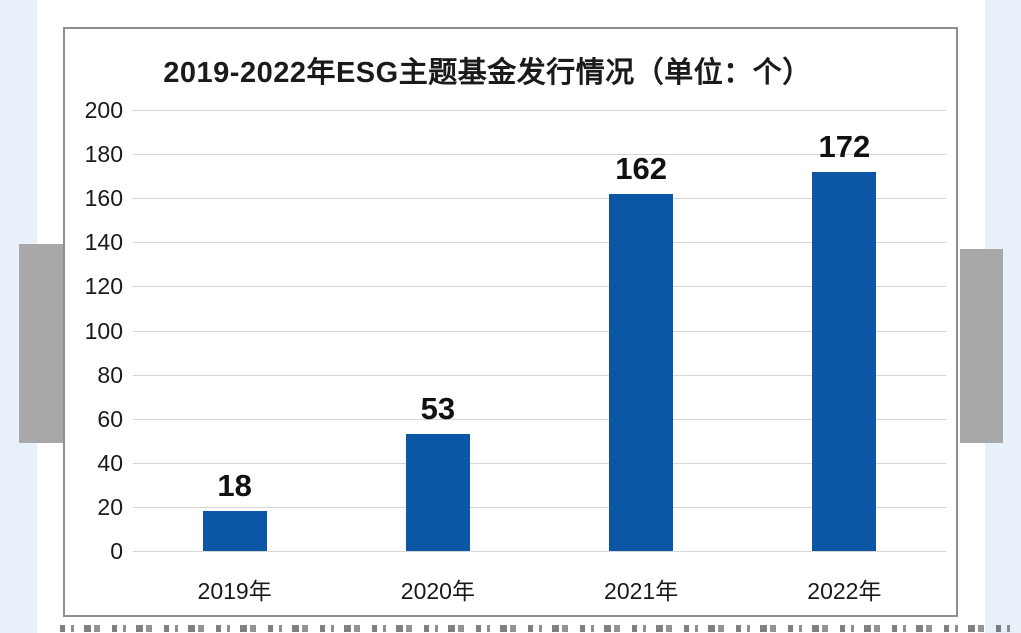 Image resolution: width=1021 pixels, height=633 pixels. Describe the element at coordinates (844, 146) in the screenshot. I see `data-label-2022年: 172` at that location.